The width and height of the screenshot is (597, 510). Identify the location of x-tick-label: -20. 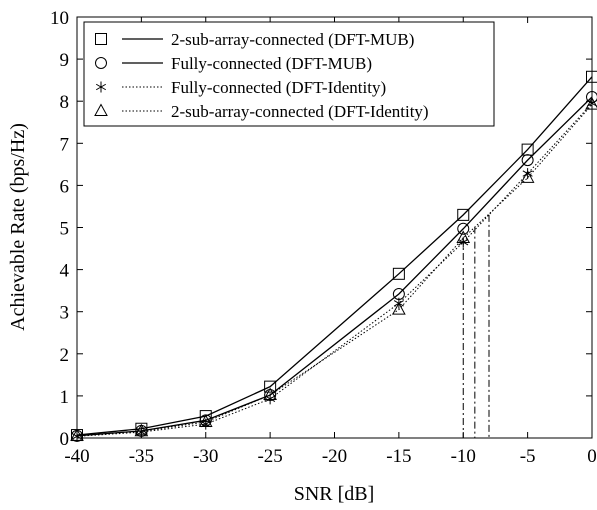
(334, 456).